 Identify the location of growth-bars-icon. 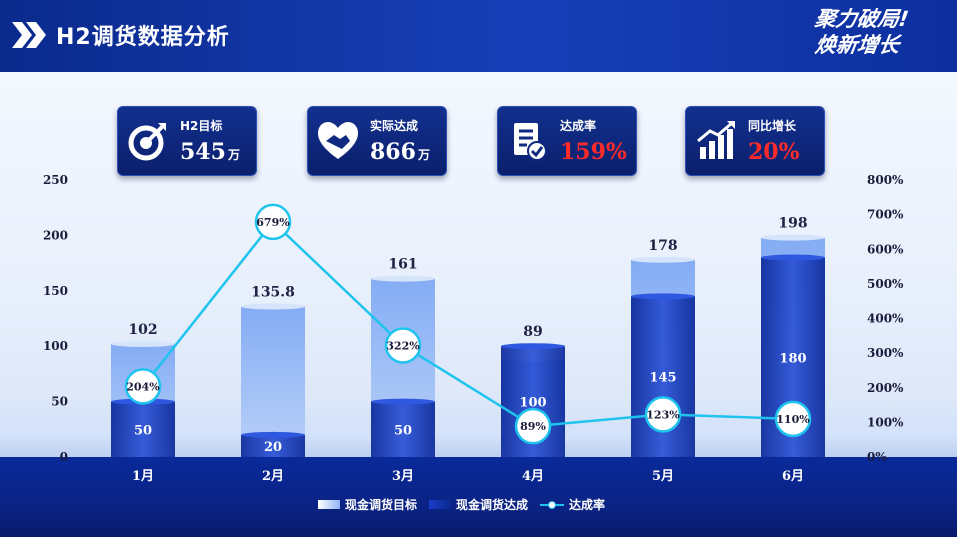
(716, 140).